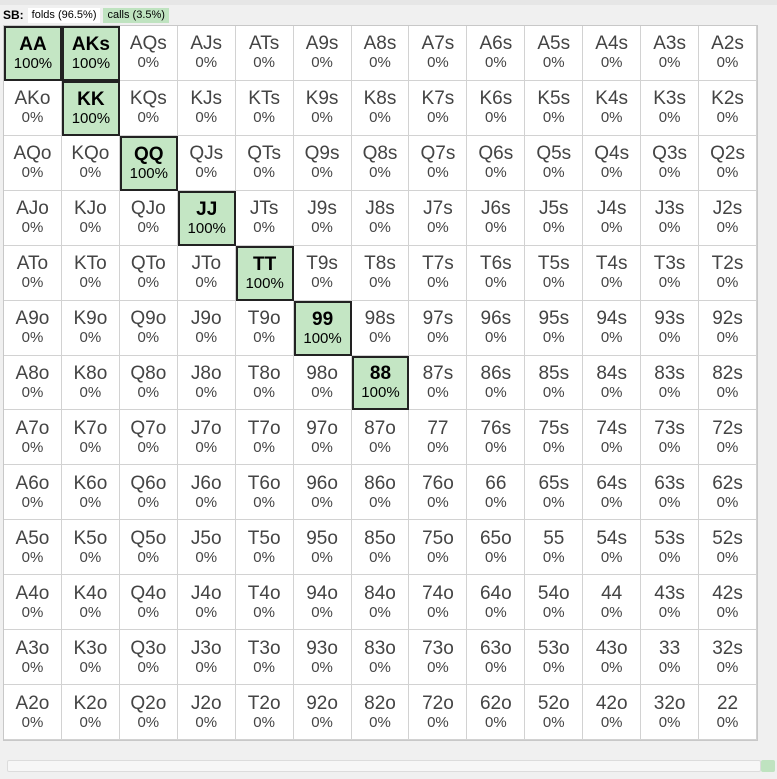 The image size is (777, 779). I want to click on hand-cell: KQo 0%, so click(90, 163).